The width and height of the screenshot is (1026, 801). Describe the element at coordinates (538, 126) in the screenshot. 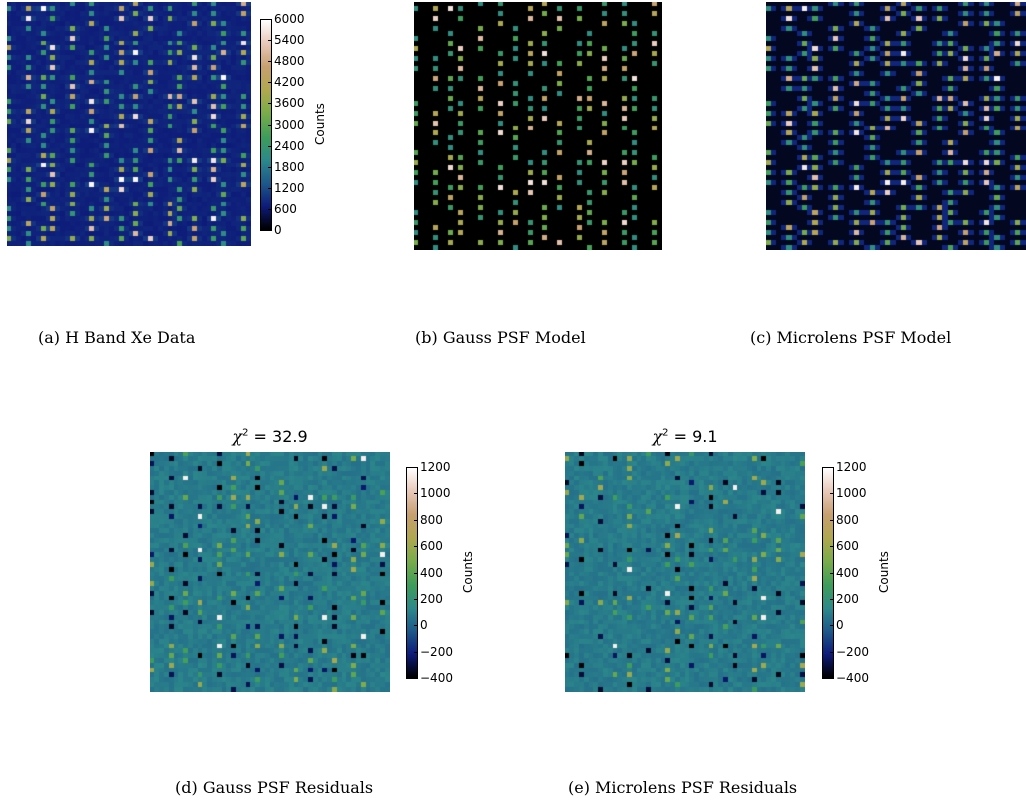

I see `heatmap-b` at that location.